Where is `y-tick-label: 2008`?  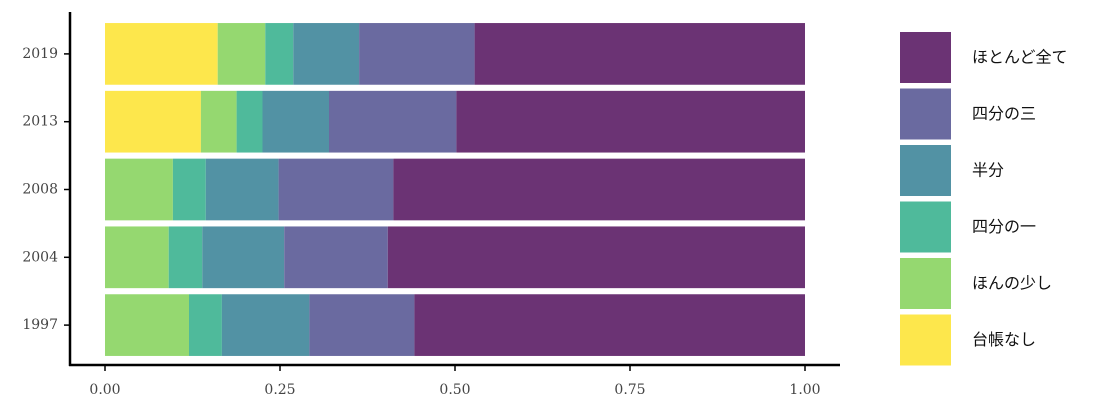 y-tick-label: 2008 is located at coordinates (40, 190).